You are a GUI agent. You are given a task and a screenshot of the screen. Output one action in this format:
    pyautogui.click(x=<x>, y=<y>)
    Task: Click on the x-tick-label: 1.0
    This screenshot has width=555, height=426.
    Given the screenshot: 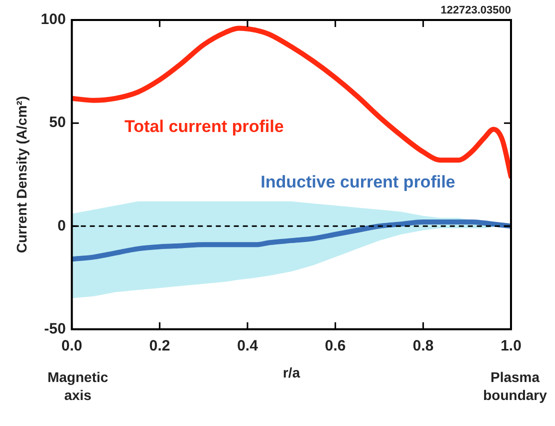 What is the action you would take?
    pyautogui.click(x=511, y=345)
    